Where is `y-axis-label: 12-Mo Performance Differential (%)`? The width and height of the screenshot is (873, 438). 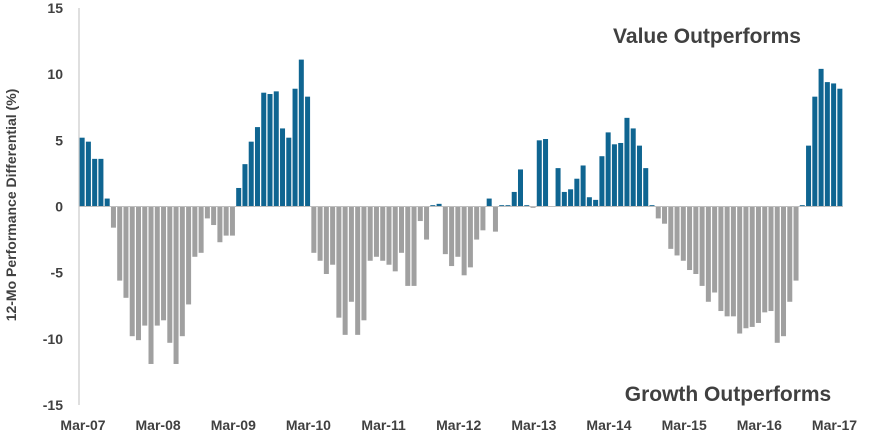
y-axis-label: 12-Mo Performance Differential (%) is located at coordinates (11, 205).